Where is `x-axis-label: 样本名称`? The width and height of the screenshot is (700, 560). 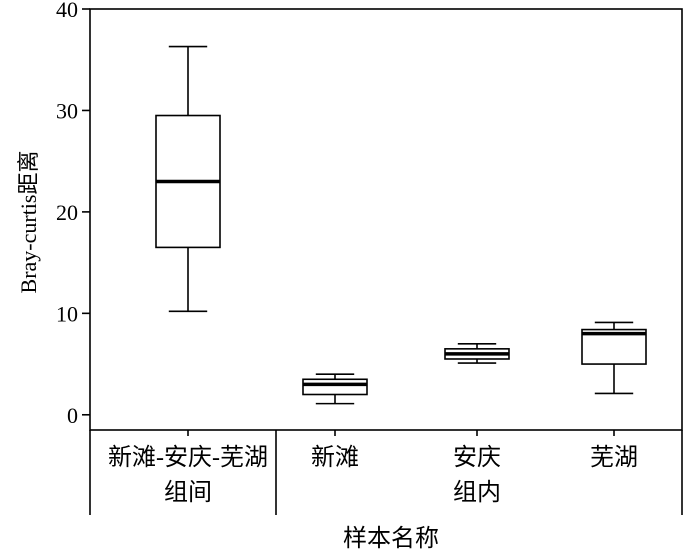
x-axis-label: 样本名称 is located at coordinates (391, 538).